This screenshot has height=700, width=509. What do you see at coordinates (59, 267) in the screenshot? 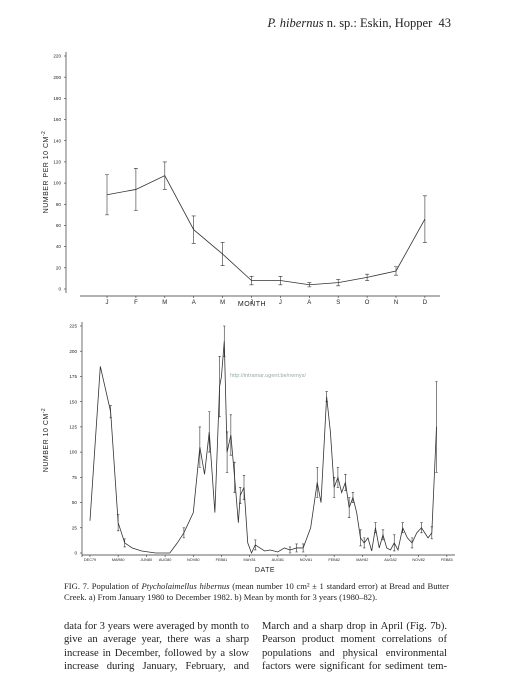
I see `y-tick-label: 20` at bounding box center [59, 267].